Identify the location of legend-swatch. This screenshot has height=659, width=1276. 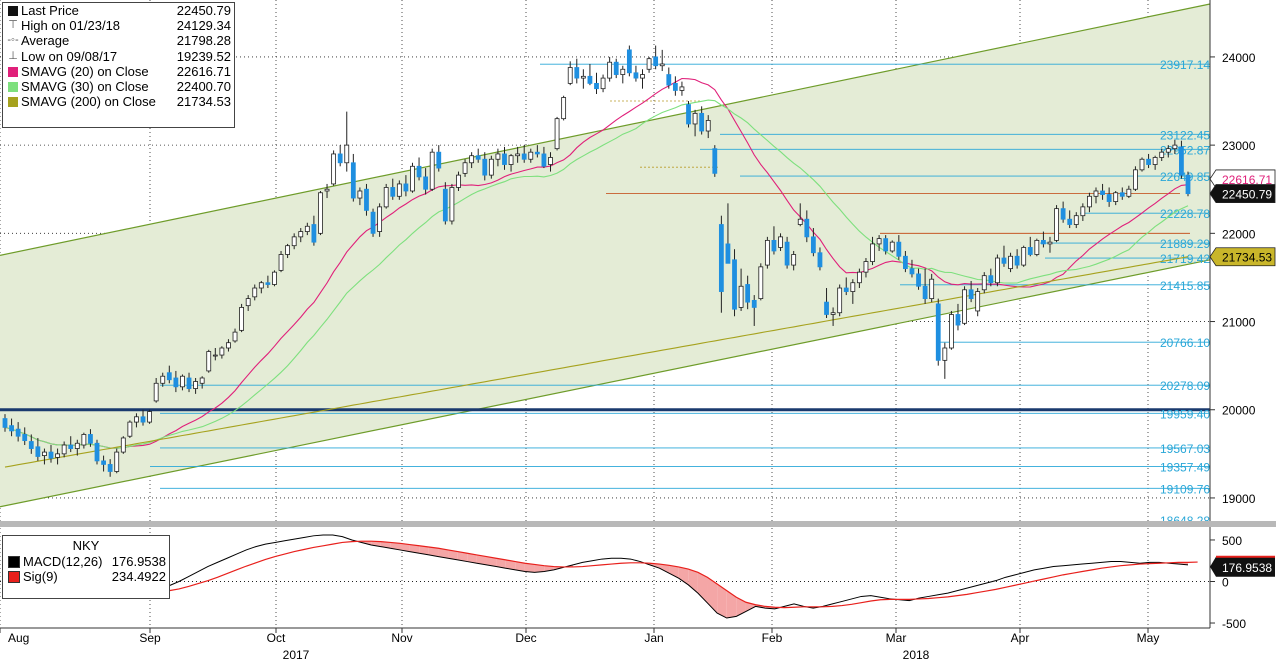
(13, 102).